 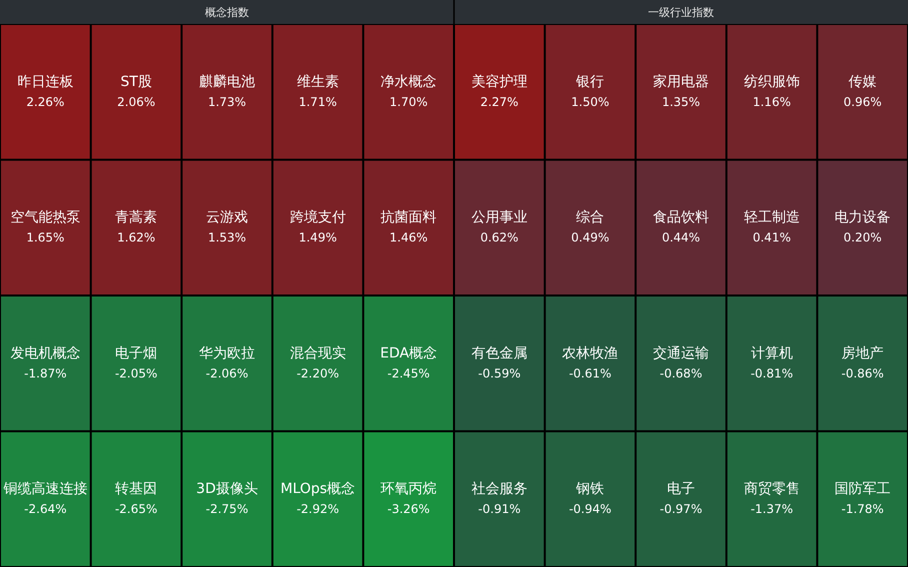 What do you see at coordinates (499, 218) in the screenshot?
I see `category-label: 公用事业` at bounding box center [499, 218].